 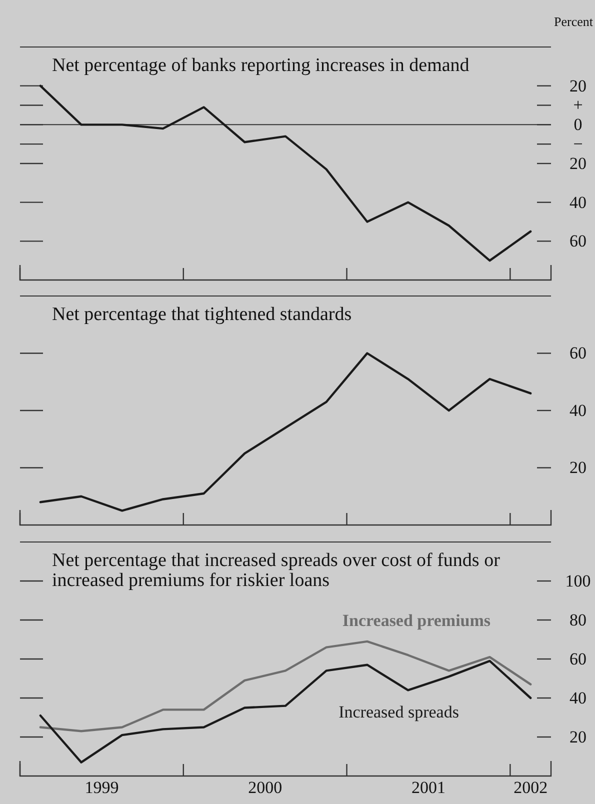 I want to click on x-tick-label: 1999, so click(x=101, y=788).